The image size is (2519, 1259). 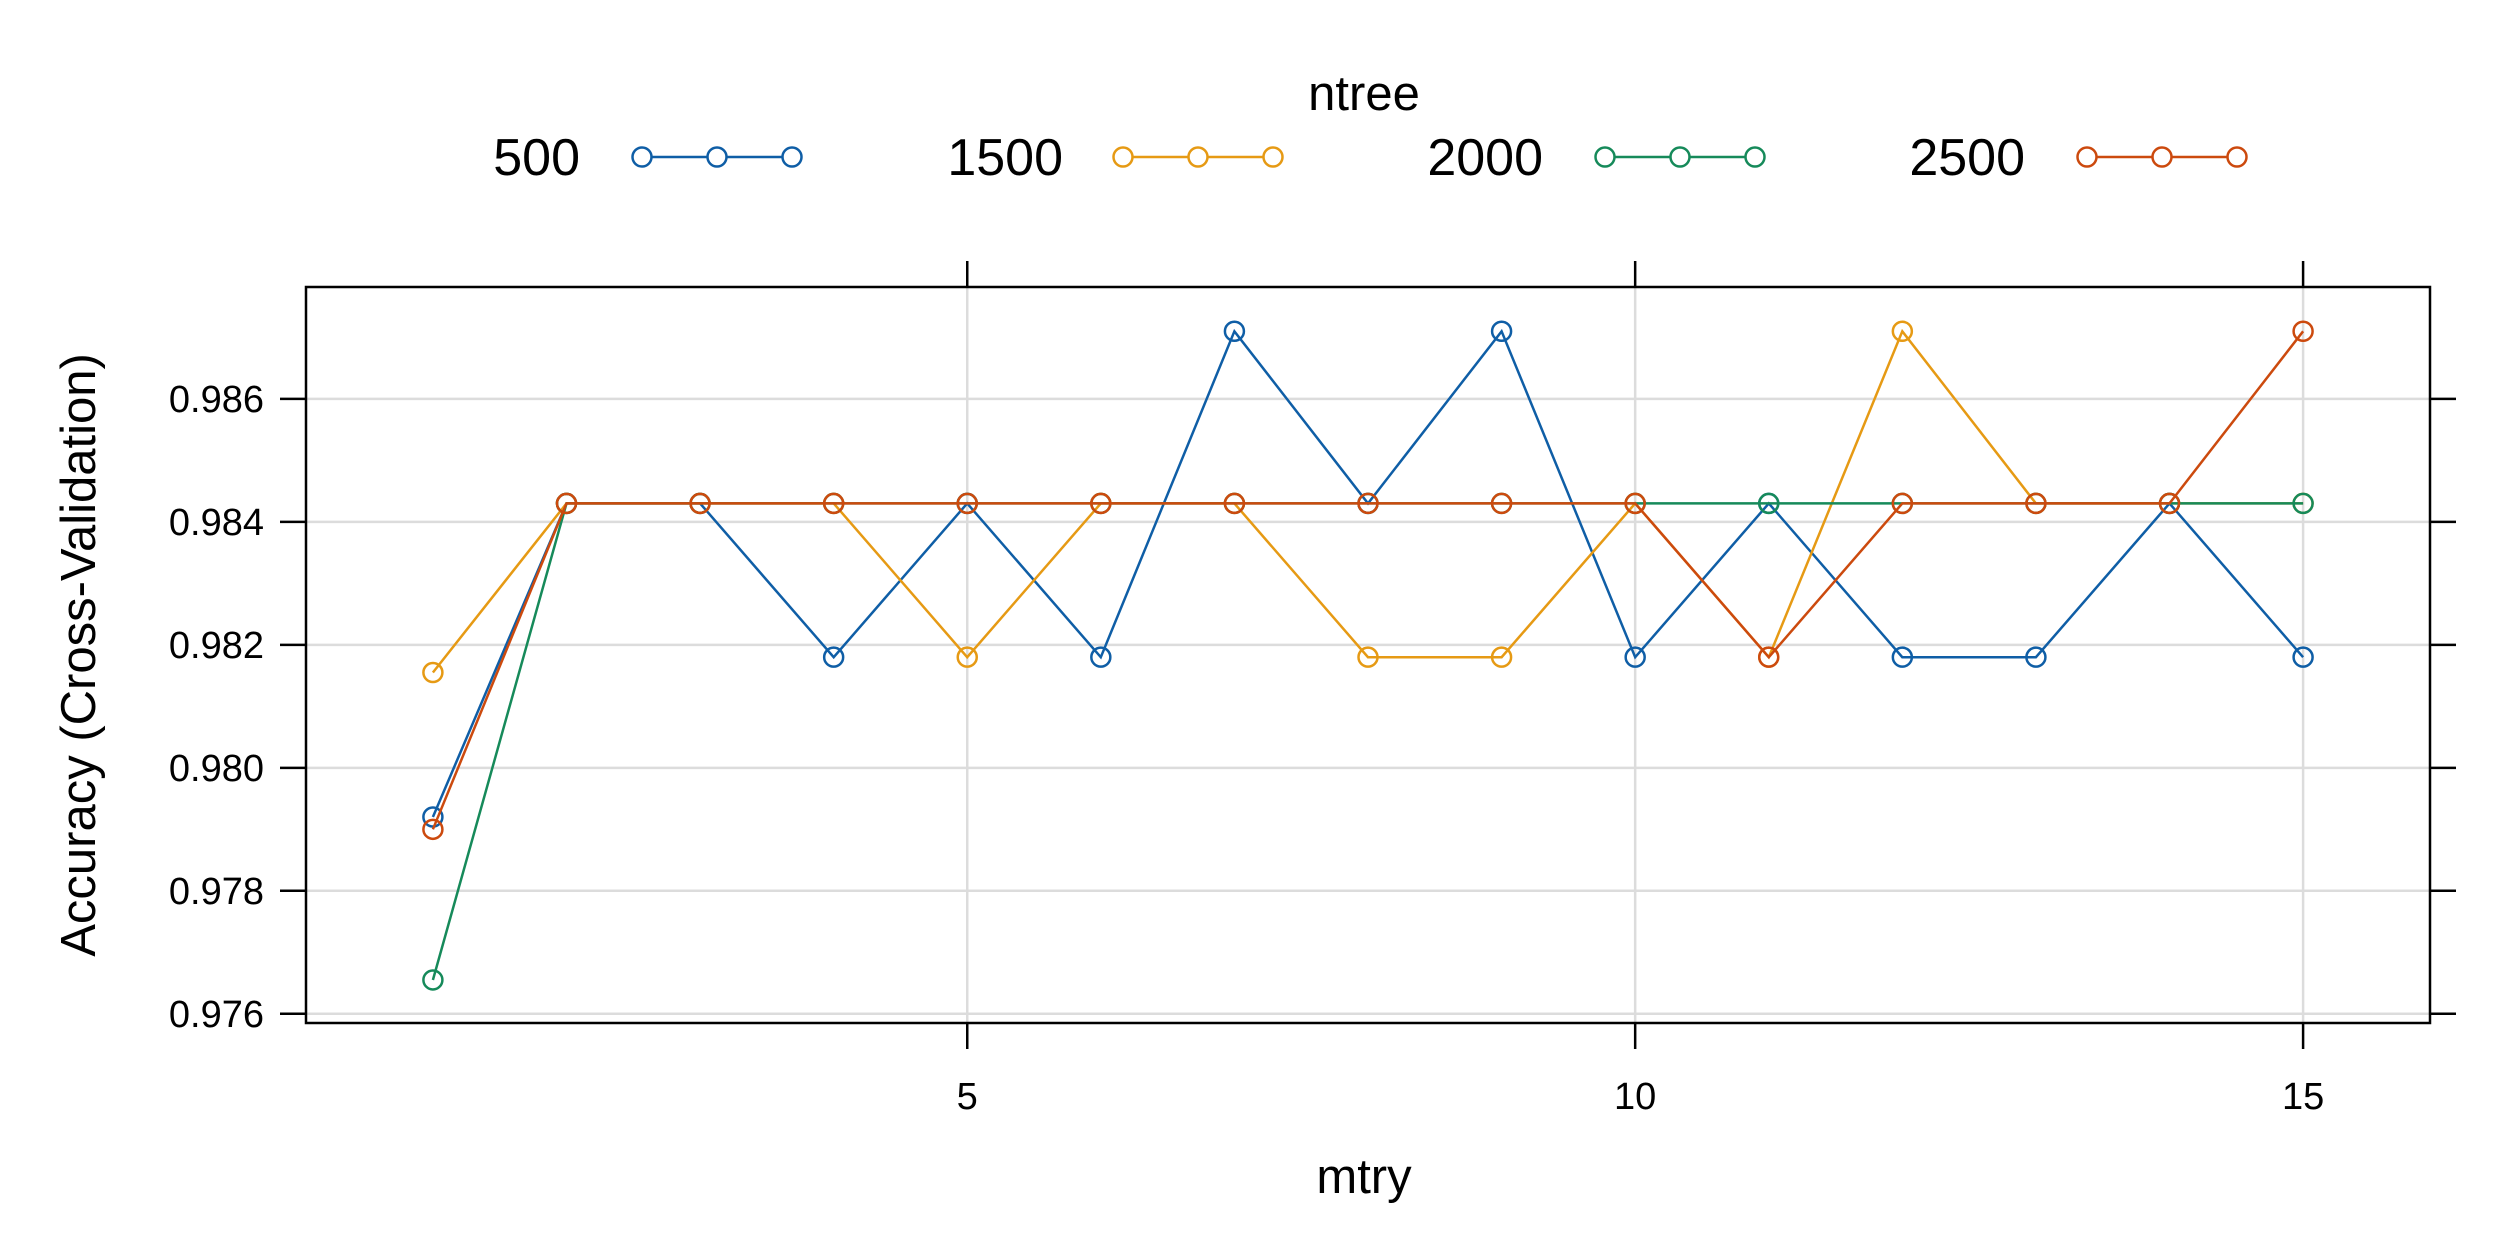 What do you see at coordinates (2303, 1097) in the screenshot?
I see `x-tick-label: 15` at bounding box center [2303, 1097].